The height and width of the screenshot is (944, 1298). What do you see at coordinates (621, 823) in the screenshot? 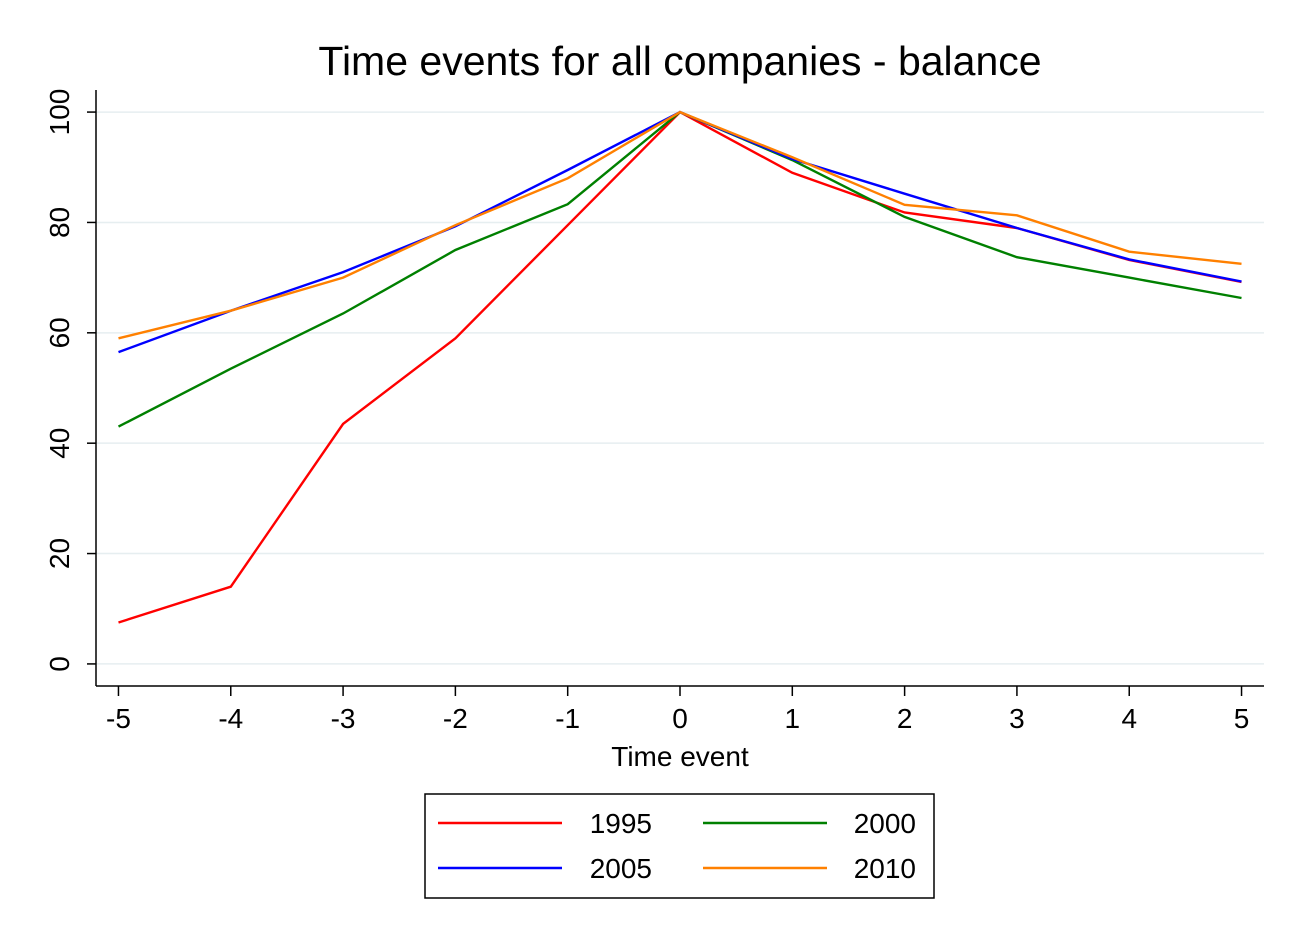
I see `legend-label-1995: 1995` at bounding box center [621, 823].